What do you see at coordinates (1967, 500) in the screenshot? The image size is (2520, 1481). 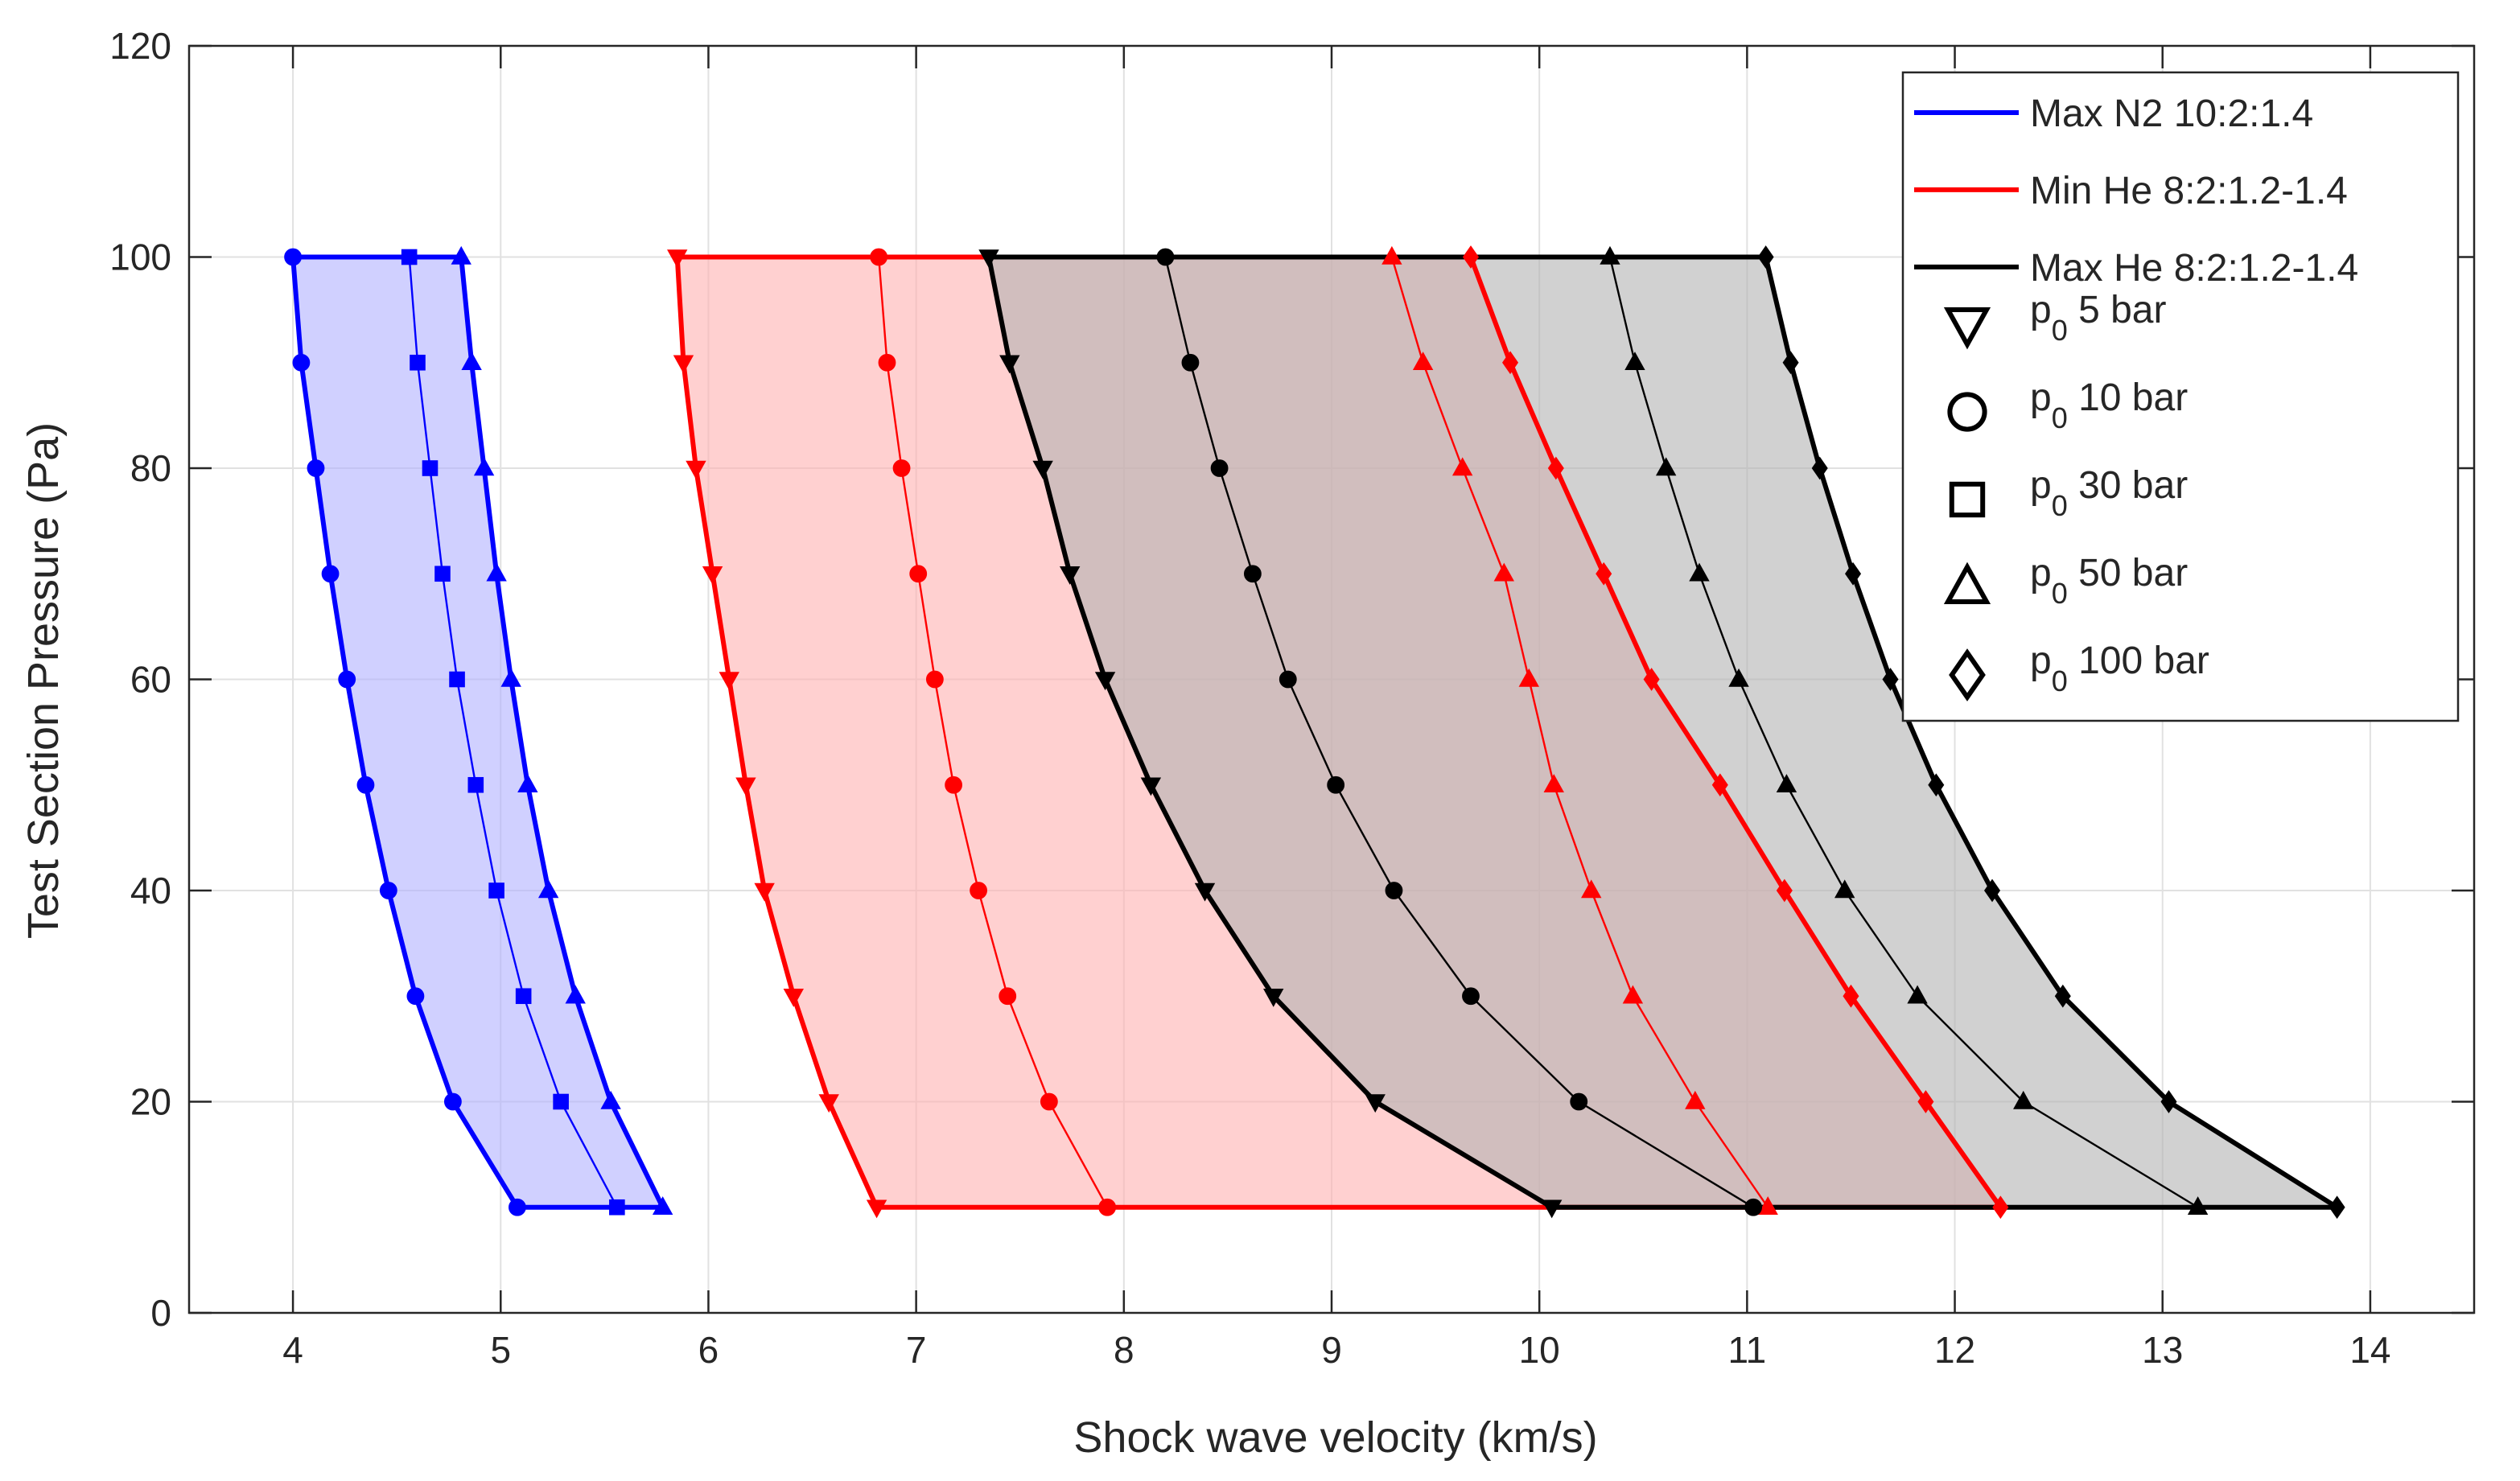 I see `legend-marker-30-bar` at bounding box center [1967, 500].